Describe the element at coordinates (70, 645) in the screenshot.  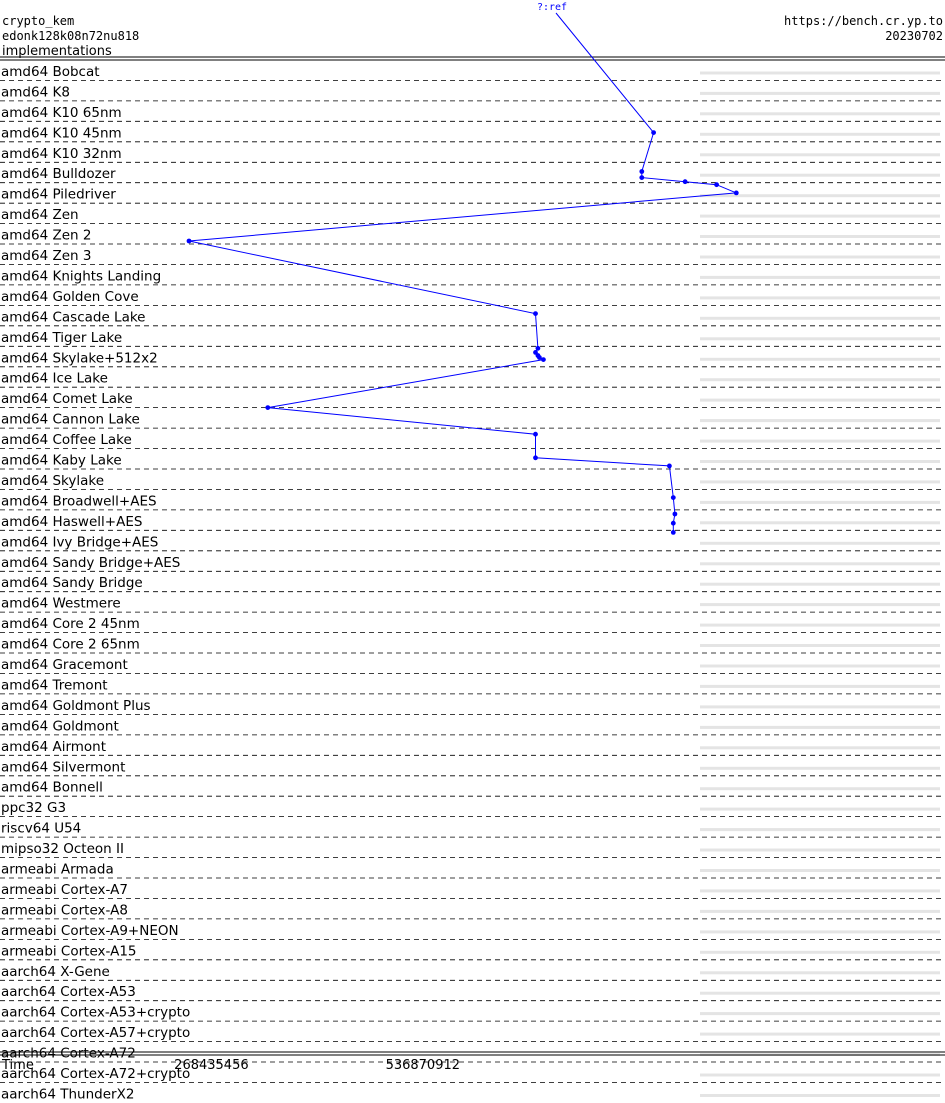
I see `category-label: amd64 Core 2 65nm` at that location.